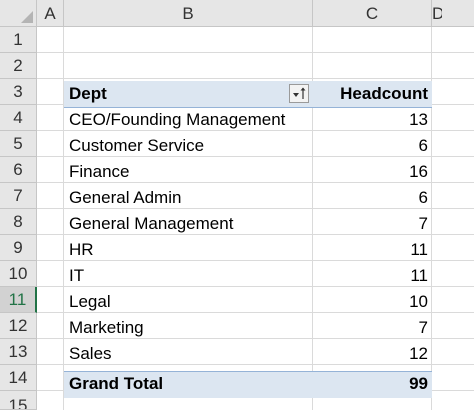 This screenshot has height=410, width=474. What do you see at coordinates (18, 170) in the screenshot?
I see `row-header-6: 6` at bounding box center [18, 170].